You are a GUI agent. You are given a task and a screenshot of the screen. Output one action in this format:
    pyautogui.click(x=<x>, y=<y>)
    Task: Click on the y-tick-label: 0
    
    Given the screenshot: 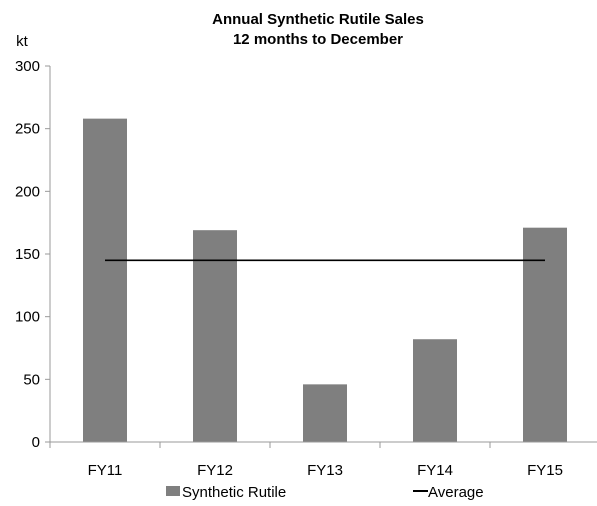 What is the action you would take?
    pyautogui.click(x=36, y=442)
    